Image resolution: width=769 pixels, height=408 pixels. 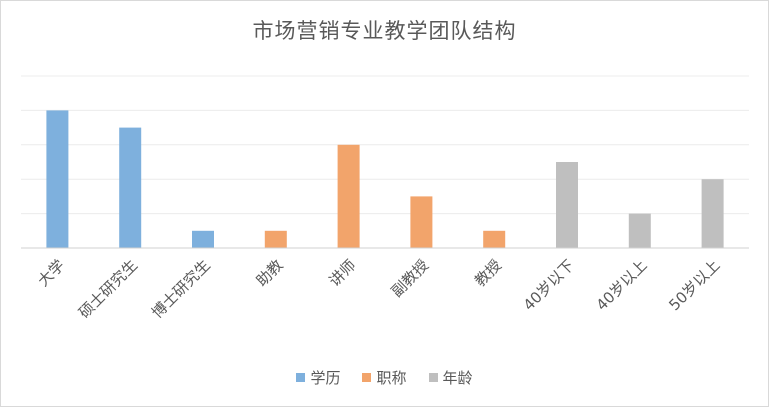 I want to click on legend-item-2: 职称, so click(x=384, y=377).